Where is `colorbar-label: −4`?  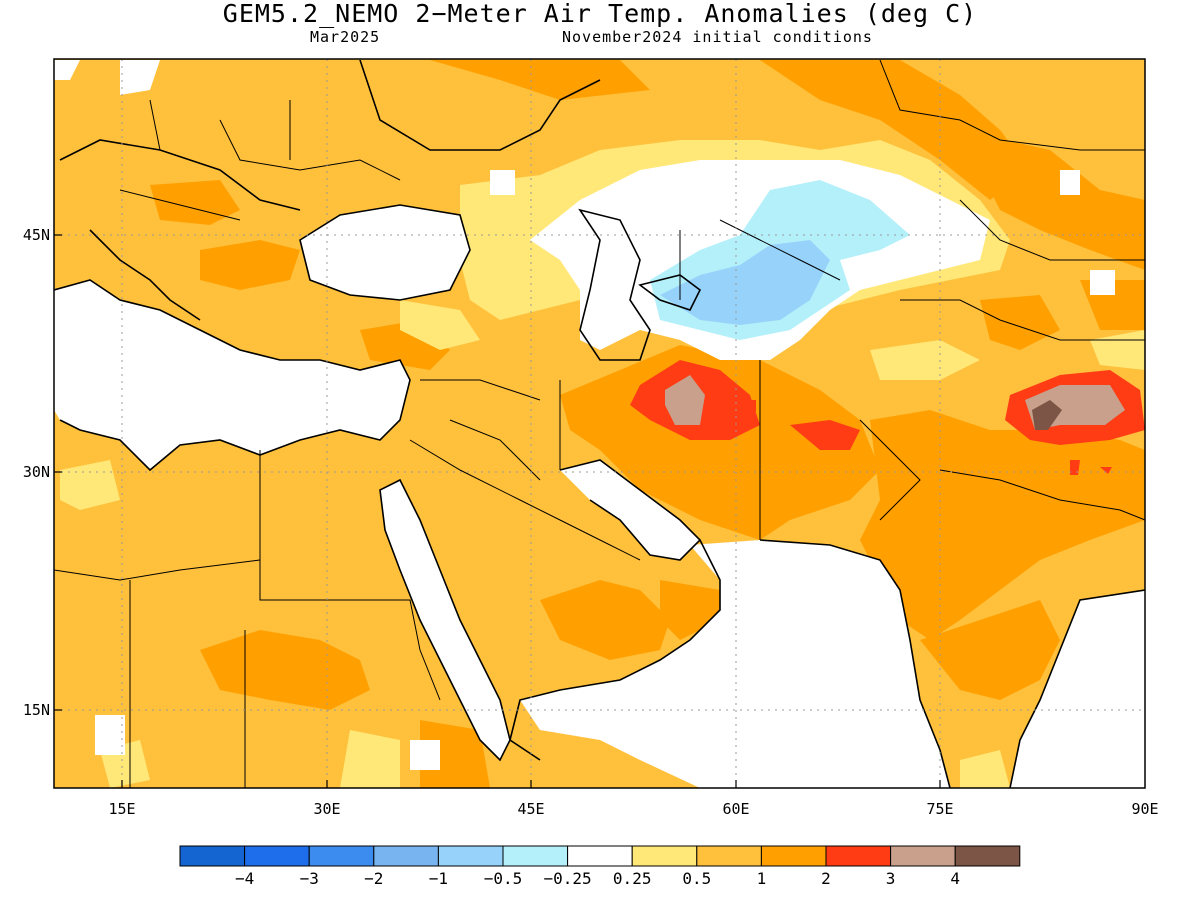 colorbar-label: −4 is located at coordinates (244, 878).